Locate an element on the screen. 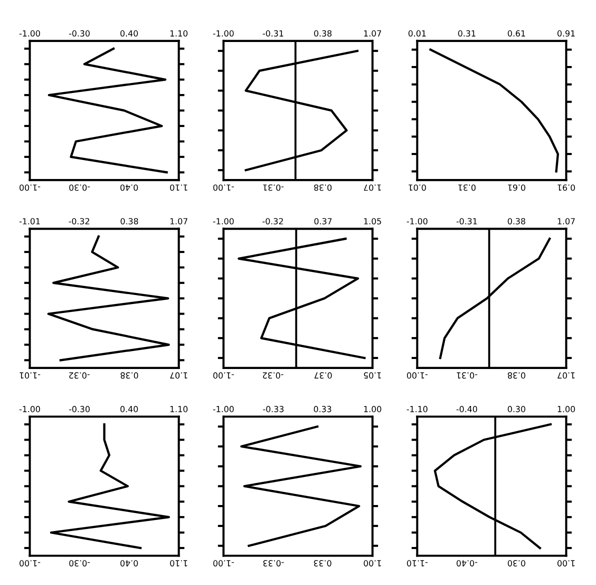 This screenshot has height=585, width=596. x2-tick-label: 0.33 is located at coordinates (323, 409).